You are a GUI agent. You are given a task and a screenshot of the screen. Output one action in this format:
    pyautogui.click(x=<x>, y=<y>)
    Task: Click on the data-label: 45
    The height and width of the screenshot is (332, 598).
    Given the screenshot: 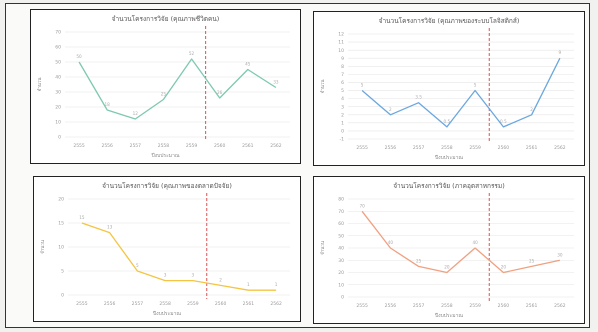 What is the action you would take?
    pyautogui.click(x=248, y=64)
    